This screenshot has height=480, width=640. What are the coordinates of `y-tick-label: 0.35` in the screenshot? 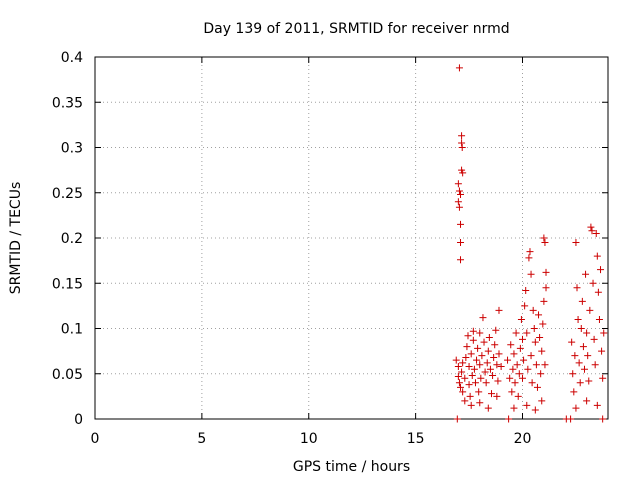 It's located at (67, 103).